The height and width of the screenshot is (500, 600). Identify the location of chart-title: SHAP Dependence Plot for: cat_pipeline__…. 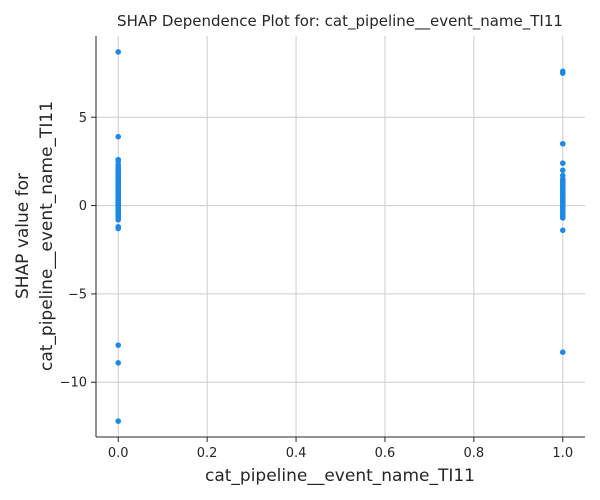
(340, 21).